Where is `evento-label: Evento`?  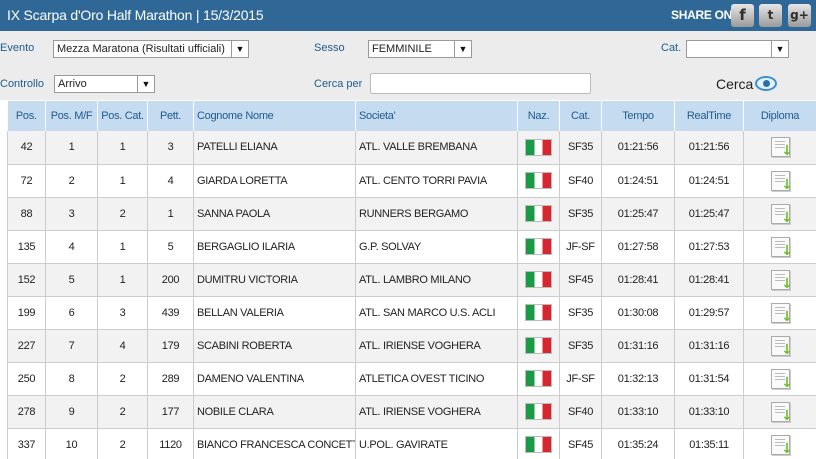 evento-label: Evento is located at coordinates (17, 48).